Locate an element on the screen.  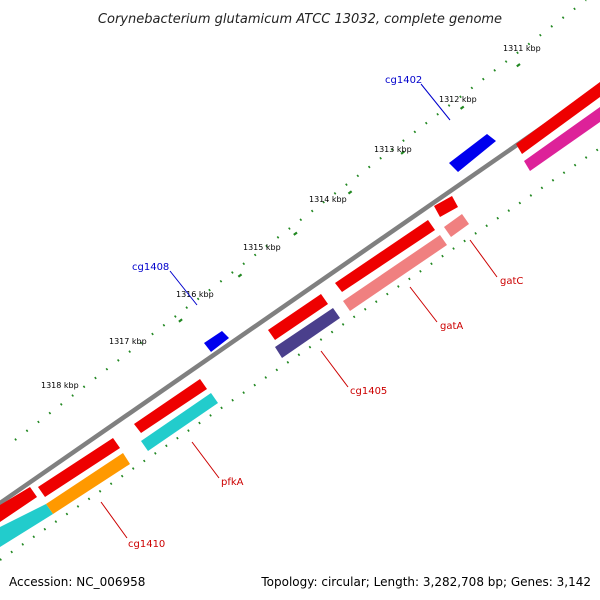
tick-label: 1317 kbp is located at coordinates (128, 341).